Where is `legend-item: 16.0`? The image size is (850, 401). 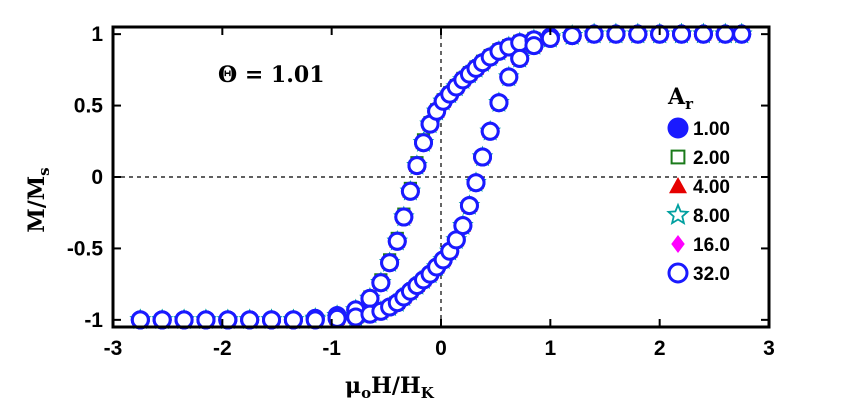
legend-item: 16.0 is located at coordinates (700, 245).